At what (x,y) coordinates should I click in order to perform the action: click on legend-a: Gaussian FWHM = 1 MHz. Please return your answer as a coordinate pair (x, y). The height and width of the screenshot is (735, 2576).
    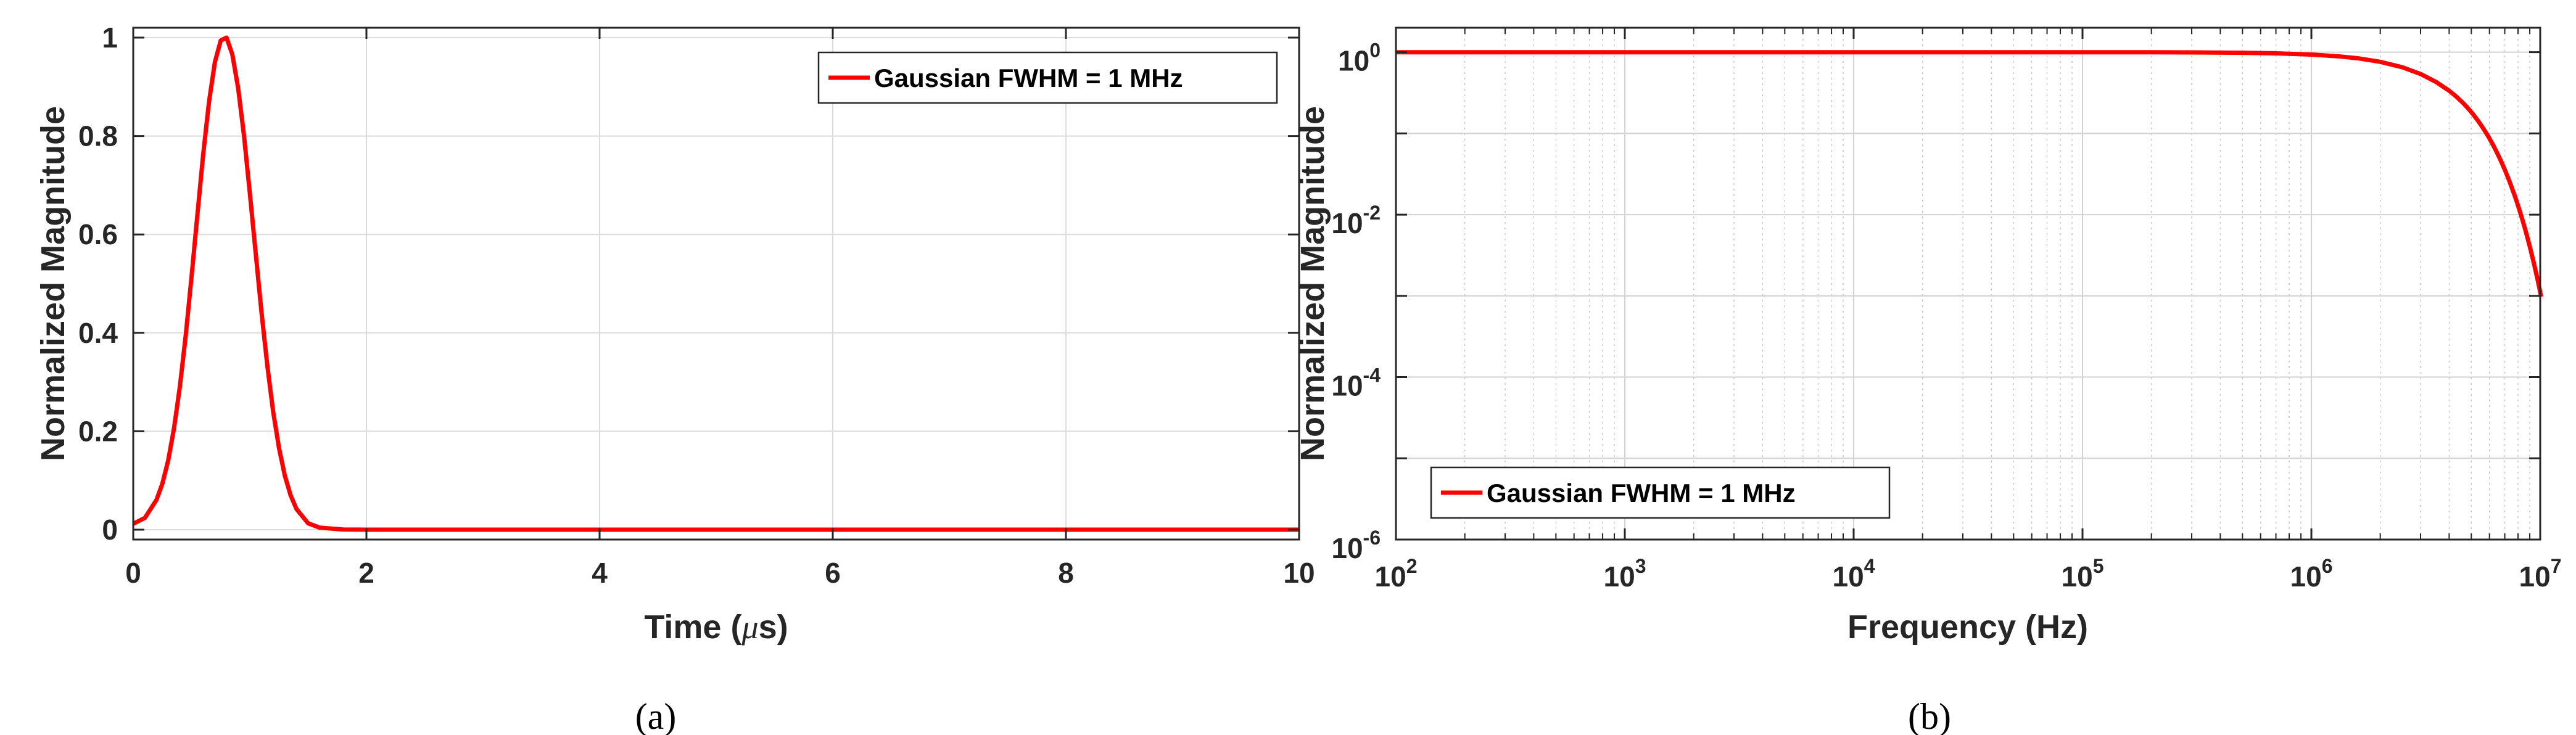
    Looking at the image, I should click on (1047, 77).